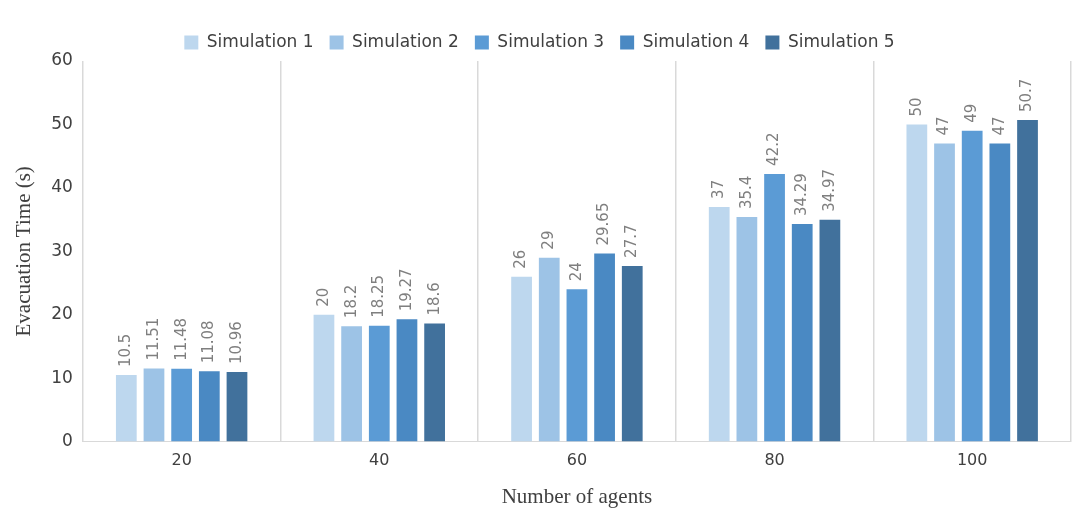 Image resolution: width=1083 pixels, height=522 pixels. Describe the element at coordinates (603, 224) in the screenshot. I see `data-label: 29.65` at that location.